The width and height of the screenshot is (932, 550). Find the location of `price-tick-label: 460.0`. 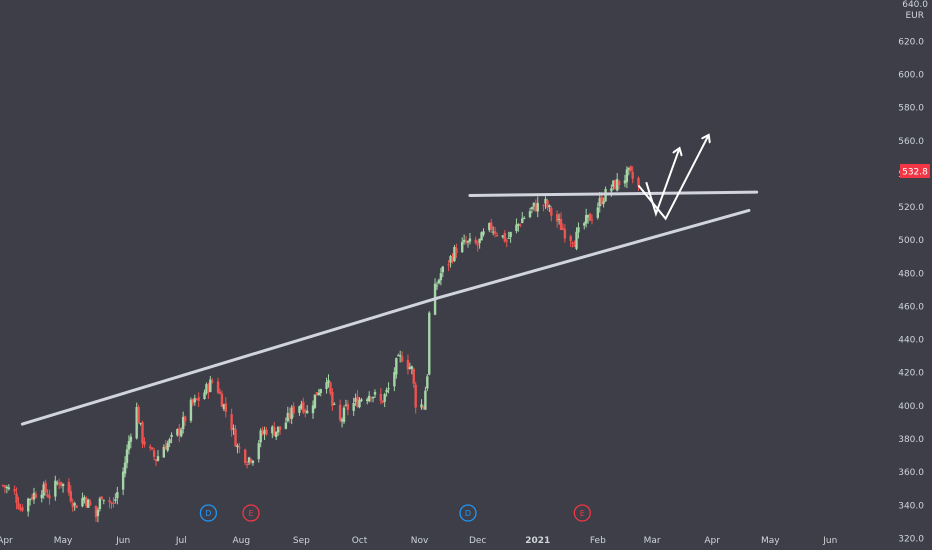

price-tick-label: 460.0 is located at coordinates (911, 307).